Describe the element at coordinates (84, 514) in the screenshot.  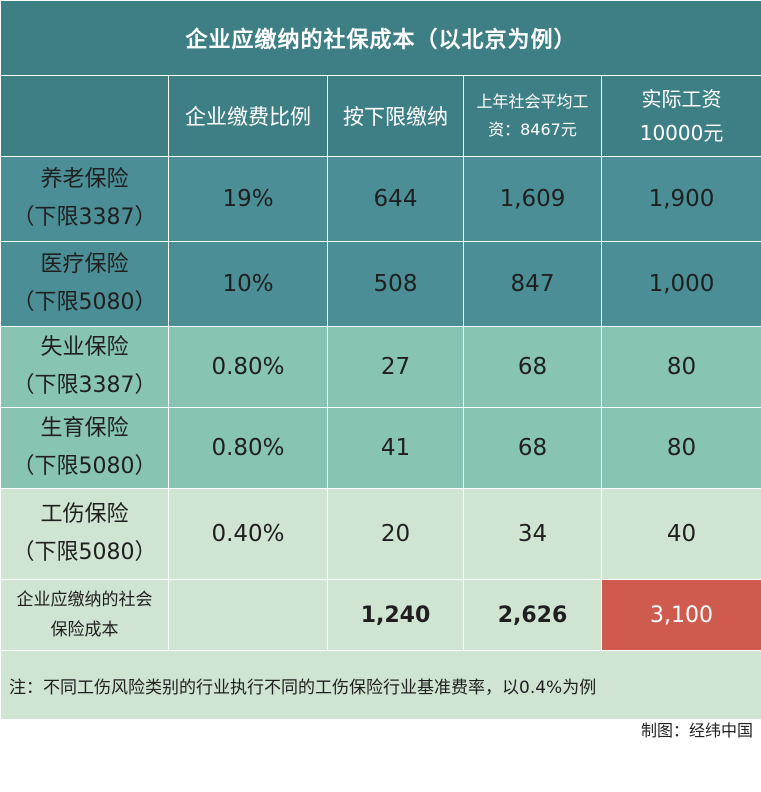
I see `row-name: 工伤保险` at that location.